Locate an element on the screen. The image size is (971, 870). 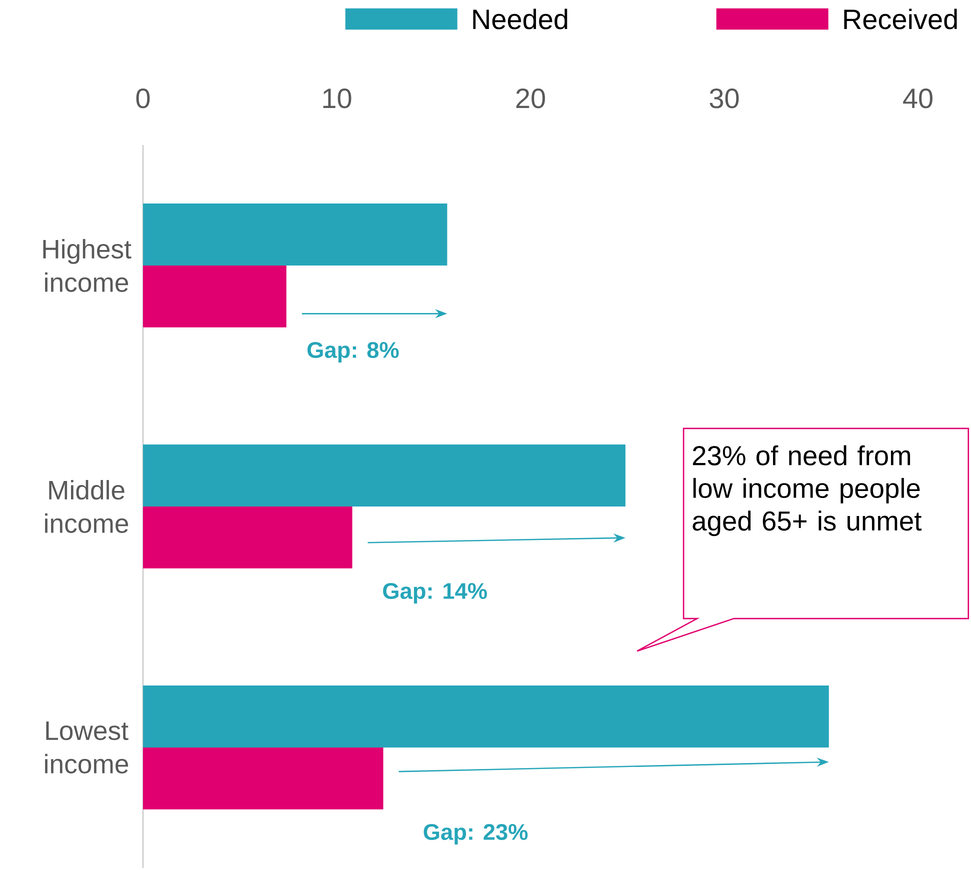
legend-label: Needed is located at coordinates (520, 19).